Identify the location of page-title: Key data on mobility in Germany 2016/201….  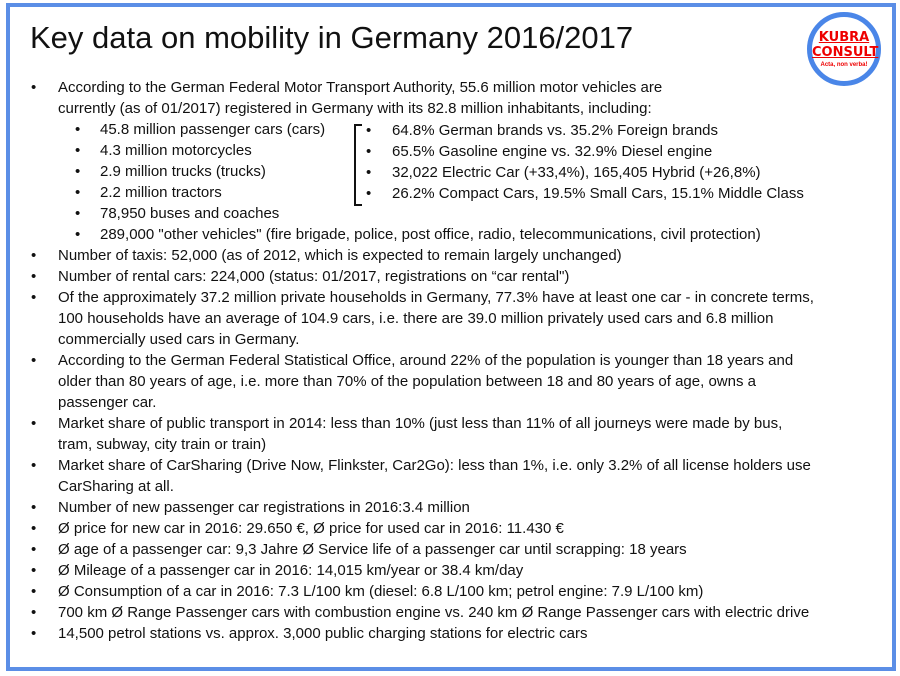
(332, 37).